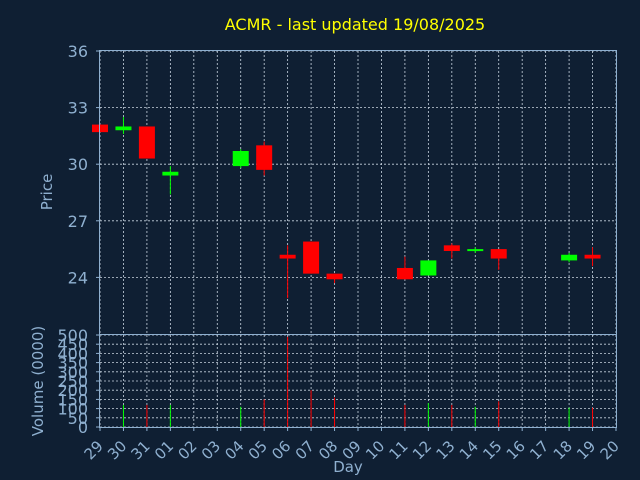 This screenshot has height=480, width=640. I want to click on volume-y-tick-label: 150, so click(72, 399).